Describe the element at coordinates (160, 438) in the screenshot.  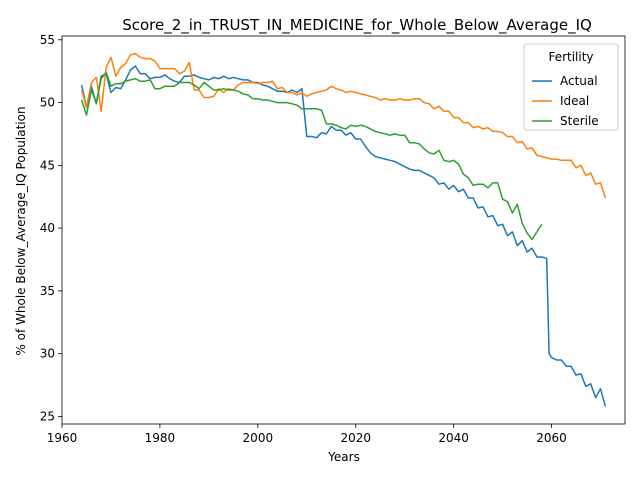
I see `x-tick-label: 1980` at that location.